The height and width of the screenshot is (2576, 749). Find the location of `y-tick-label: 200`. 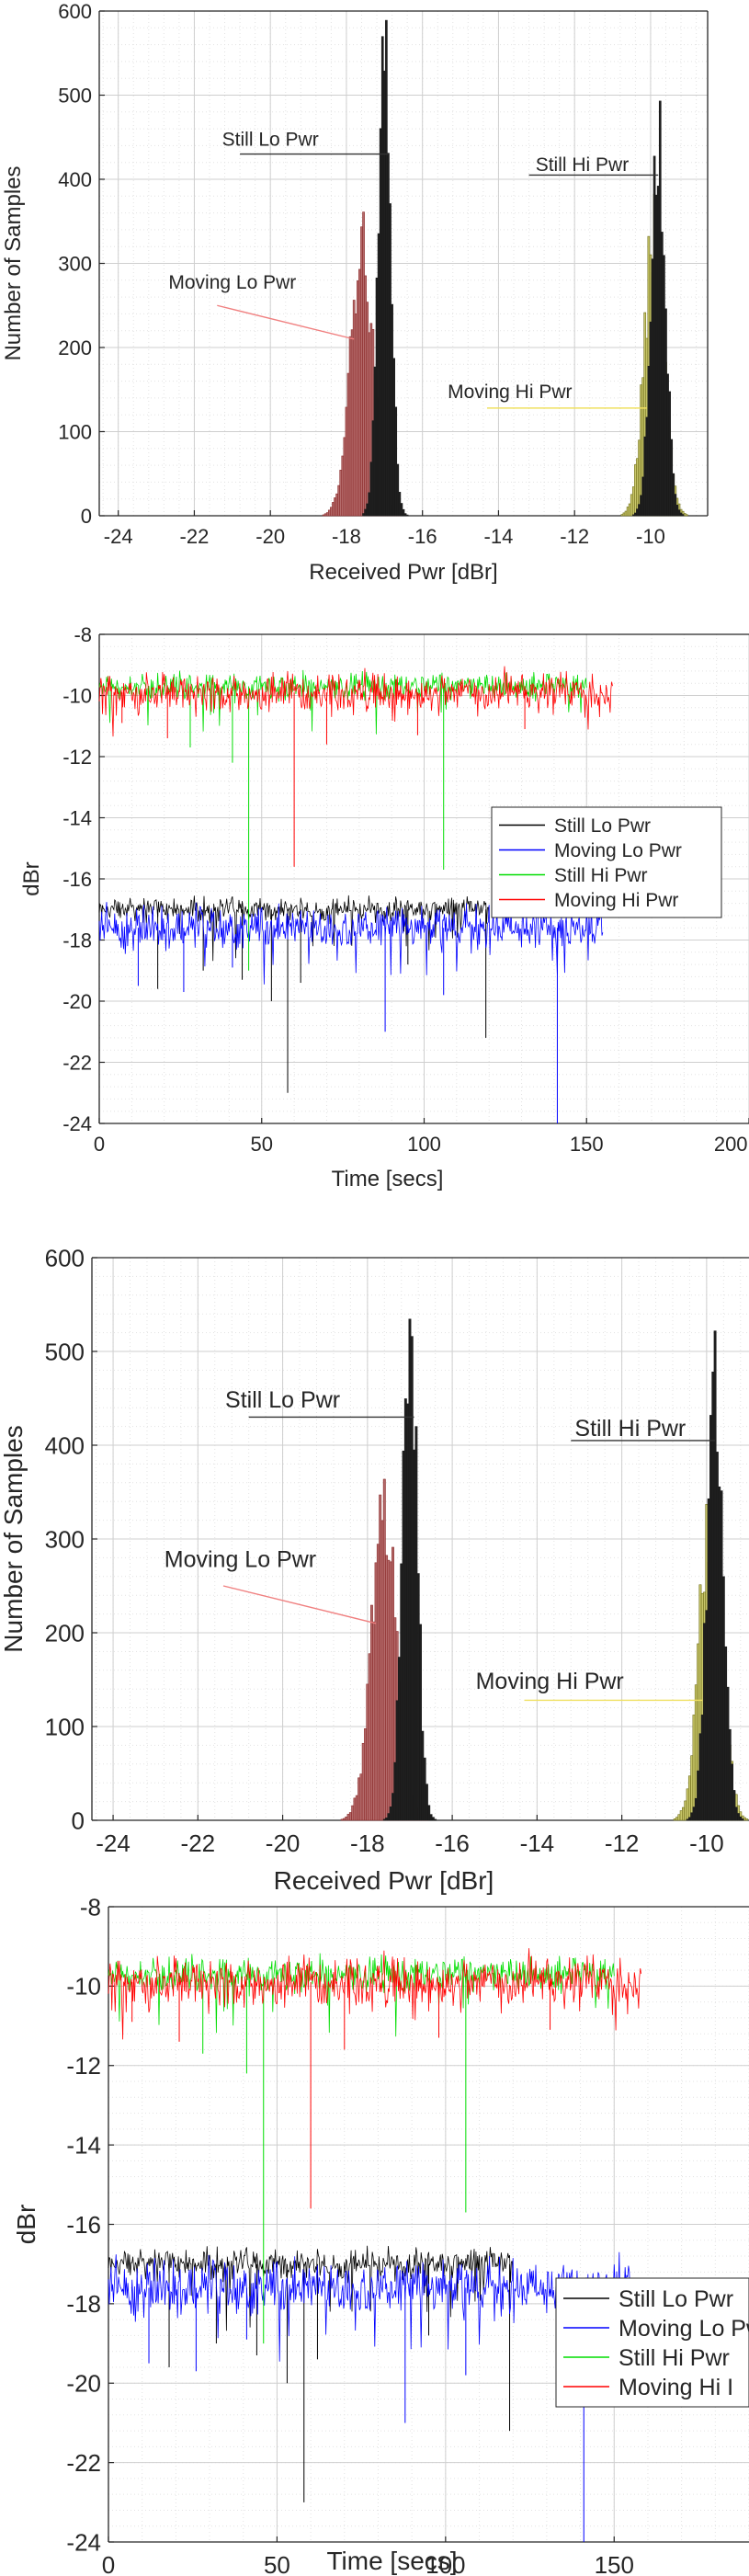

y-tick-label: 200 is located at coordinates (75, 347).